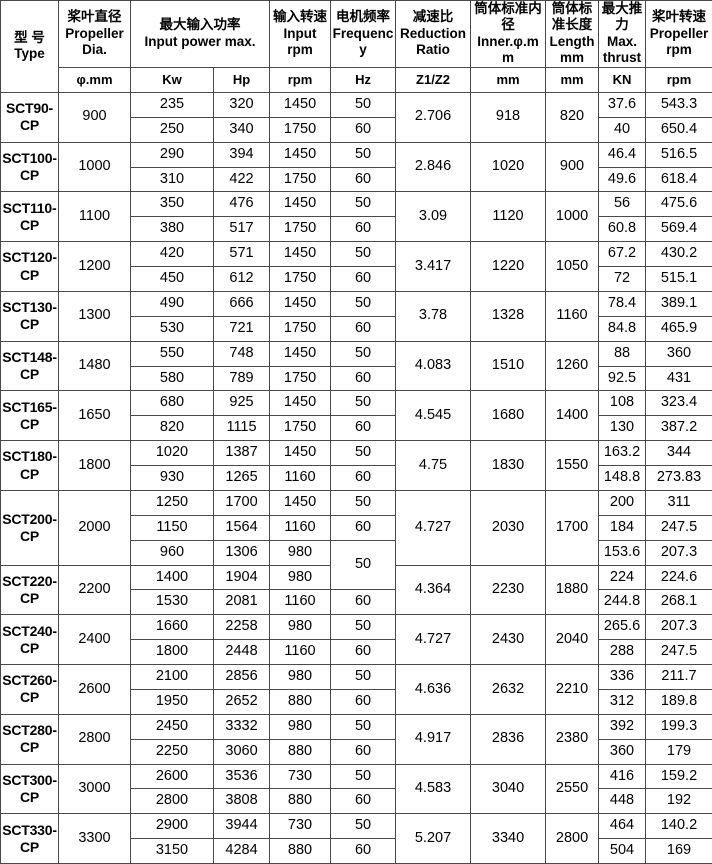 The width and height of the screenshot is (712, 864). I want to click on length-cell: 1400, so click(572, 416).